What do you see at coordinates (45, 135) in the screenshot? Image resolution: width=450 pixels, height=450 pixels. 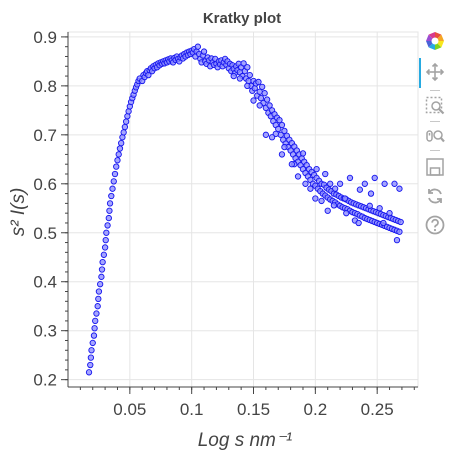 I see `y-tick-label: 0.7` at bounding box center [45, 135].